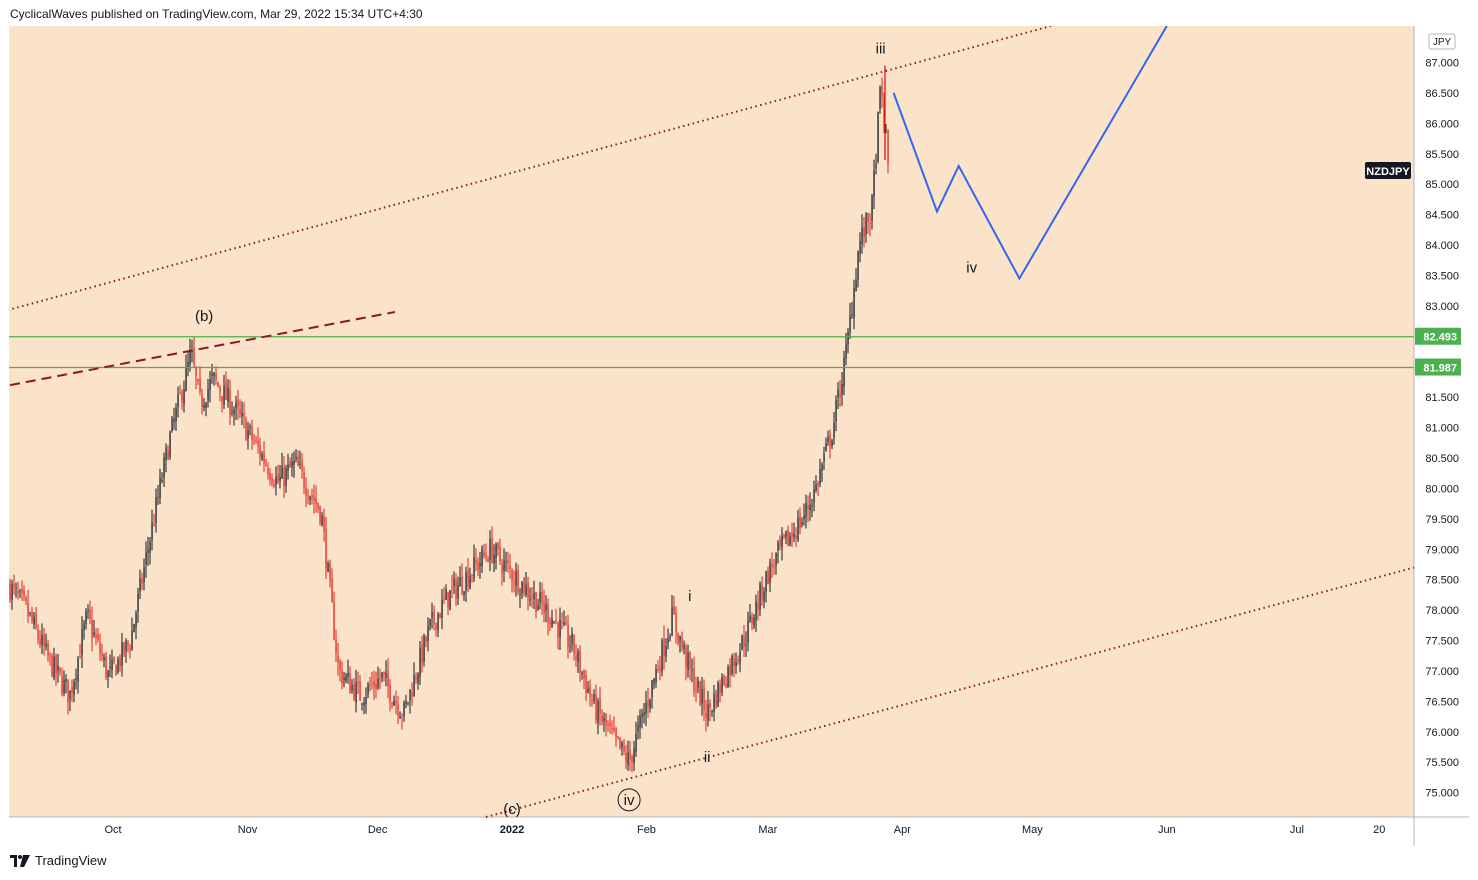 The width and height of the screenshot is (1478, 880). What do you see at coordinates (512, 809) in the screenshot?
I see `wave-label: (c)` at bounding box center [512, 809].